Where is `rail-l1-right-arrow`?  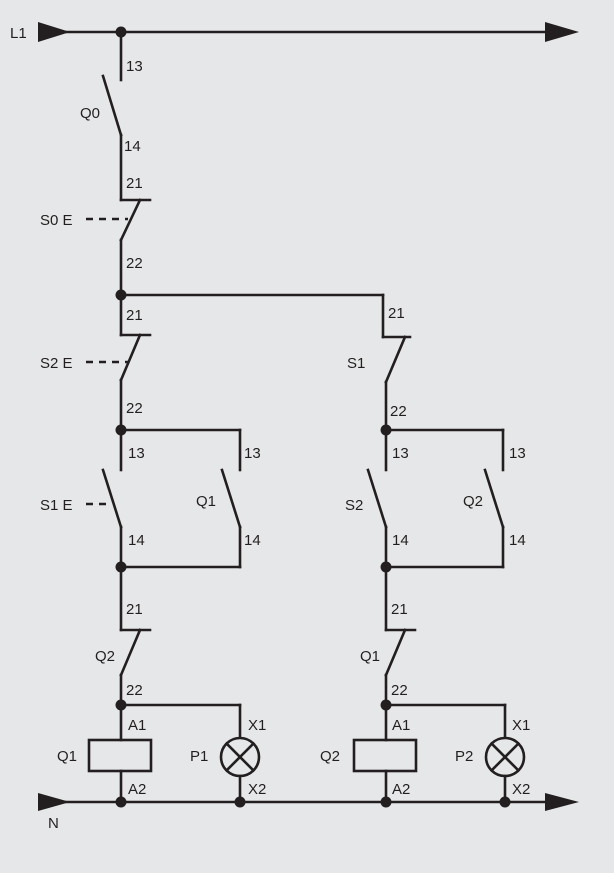 rail-l1-right-arrow is located at coordinates (562, 32).